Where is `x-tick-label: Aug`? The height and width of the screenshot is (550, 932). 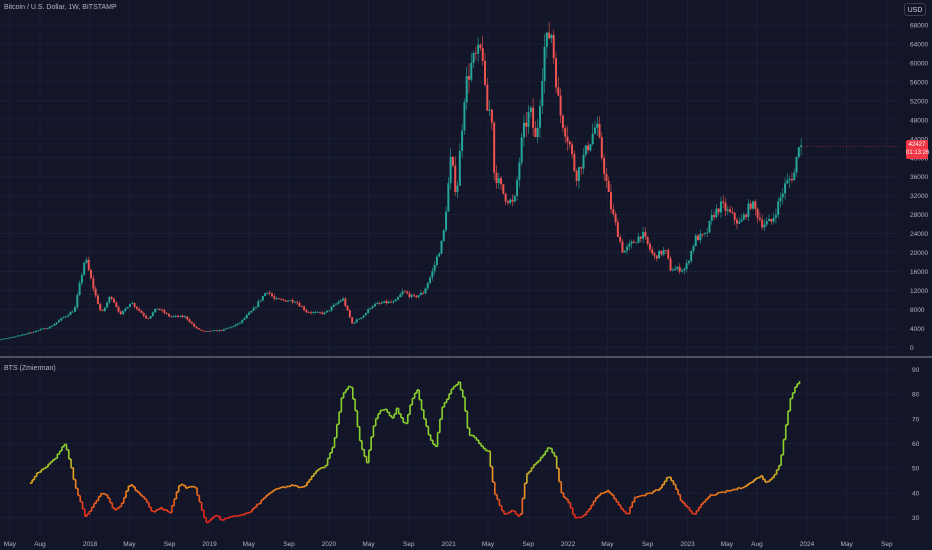
x-tick-label: Aug is located at coordinates (757, 544).